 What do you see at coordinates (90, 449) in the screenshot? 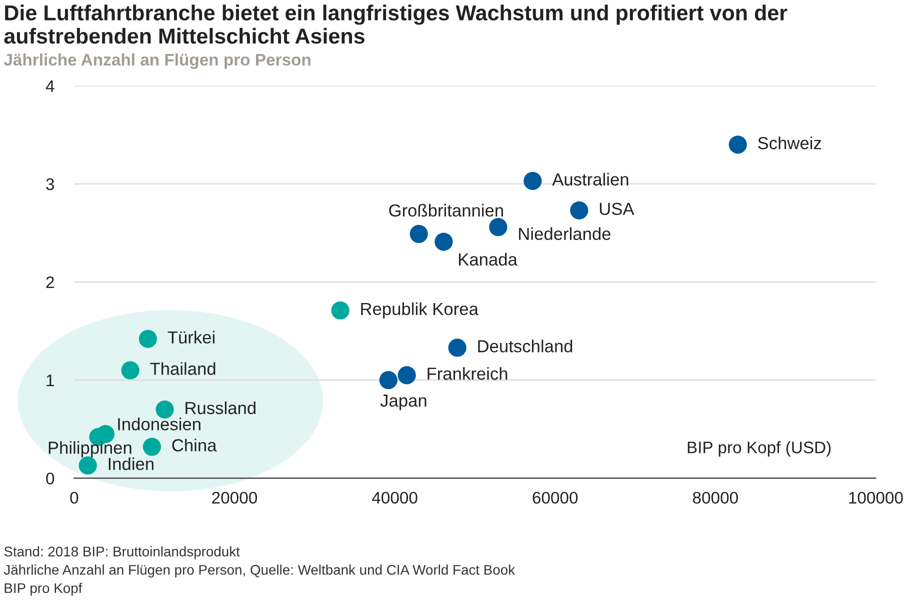
I see `annotation: Philippinen` at bounding box center [90, 449].